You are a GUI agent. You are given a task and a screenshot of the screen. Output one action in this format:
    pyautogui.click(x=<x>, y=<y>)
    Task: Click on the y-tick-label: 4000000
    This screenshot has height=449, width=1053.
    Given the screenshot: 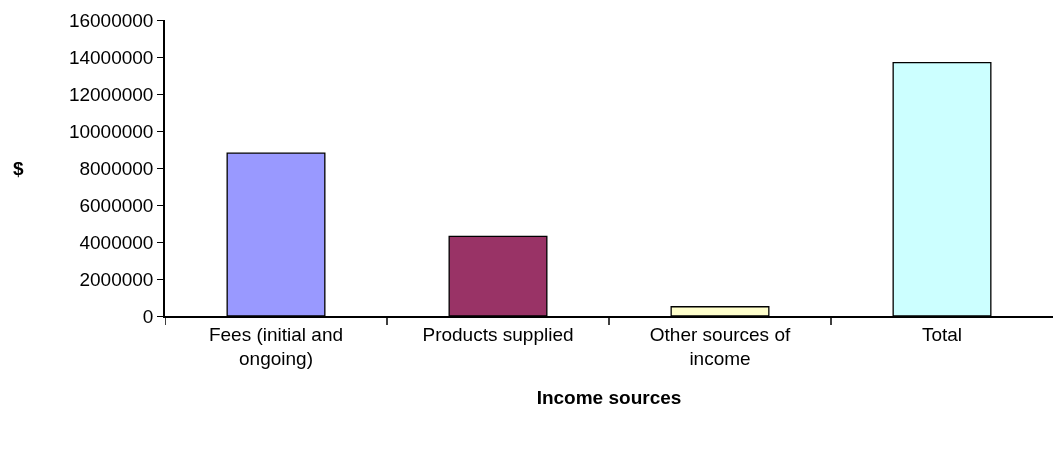 What is the action you would take?
    pyautogui.click(x=116, y=242)
    